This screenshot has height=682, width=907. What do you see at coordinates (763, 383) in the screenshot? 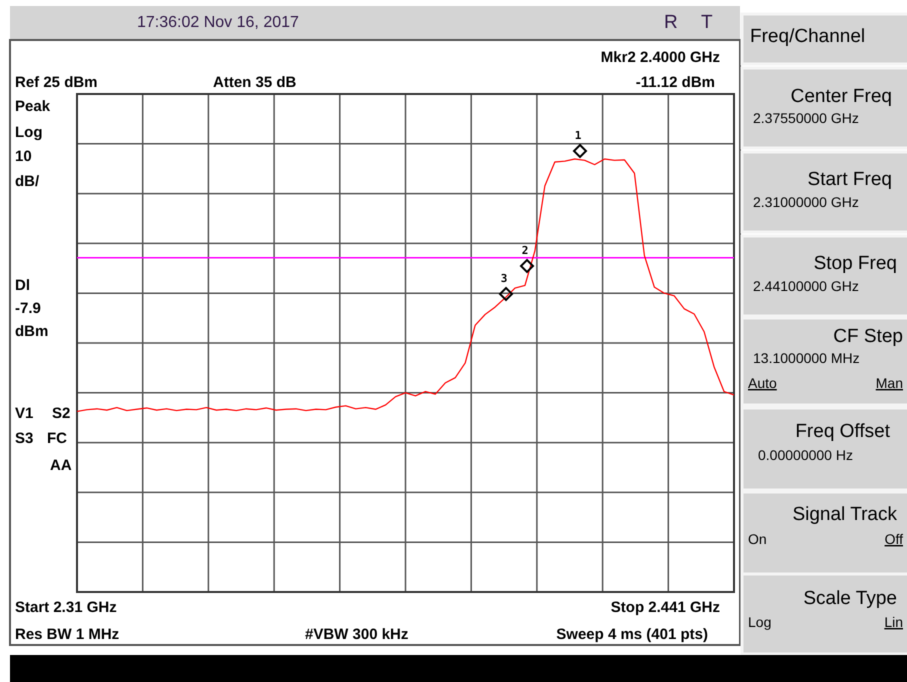
I see `text: Auto` at bounding box center [763, 383].